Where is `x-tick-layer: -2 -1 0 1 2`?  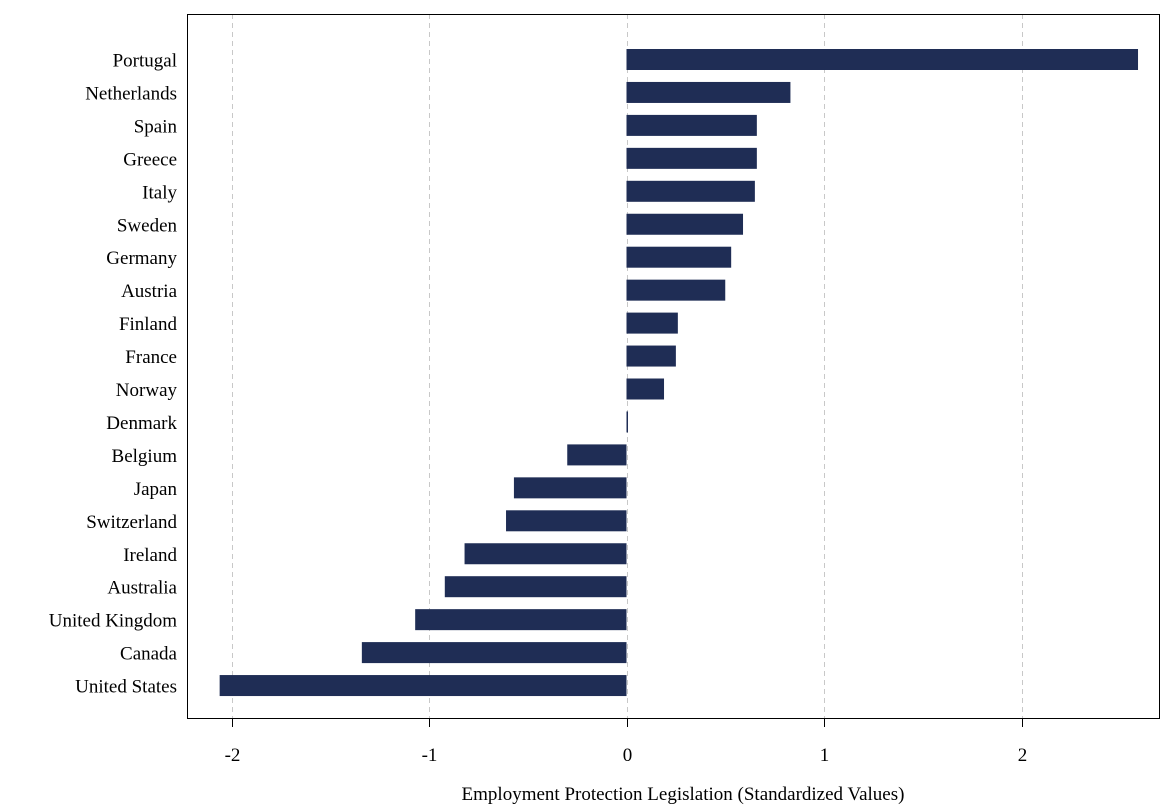
x-tick-layer: -2 -1 0 1 2 is located at coordinates (626, 742).